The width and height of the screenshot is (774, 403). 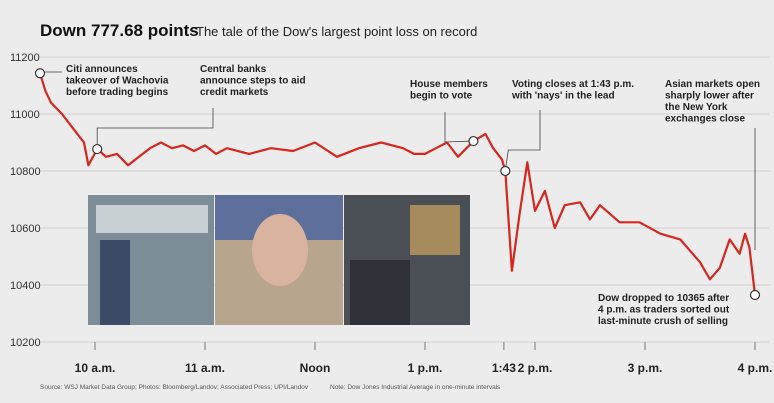 What do you see at coordinates (645, 368) in the screenshot?
I see `x-tick-label: 3 p.m.` at bounding box center [645, 368].